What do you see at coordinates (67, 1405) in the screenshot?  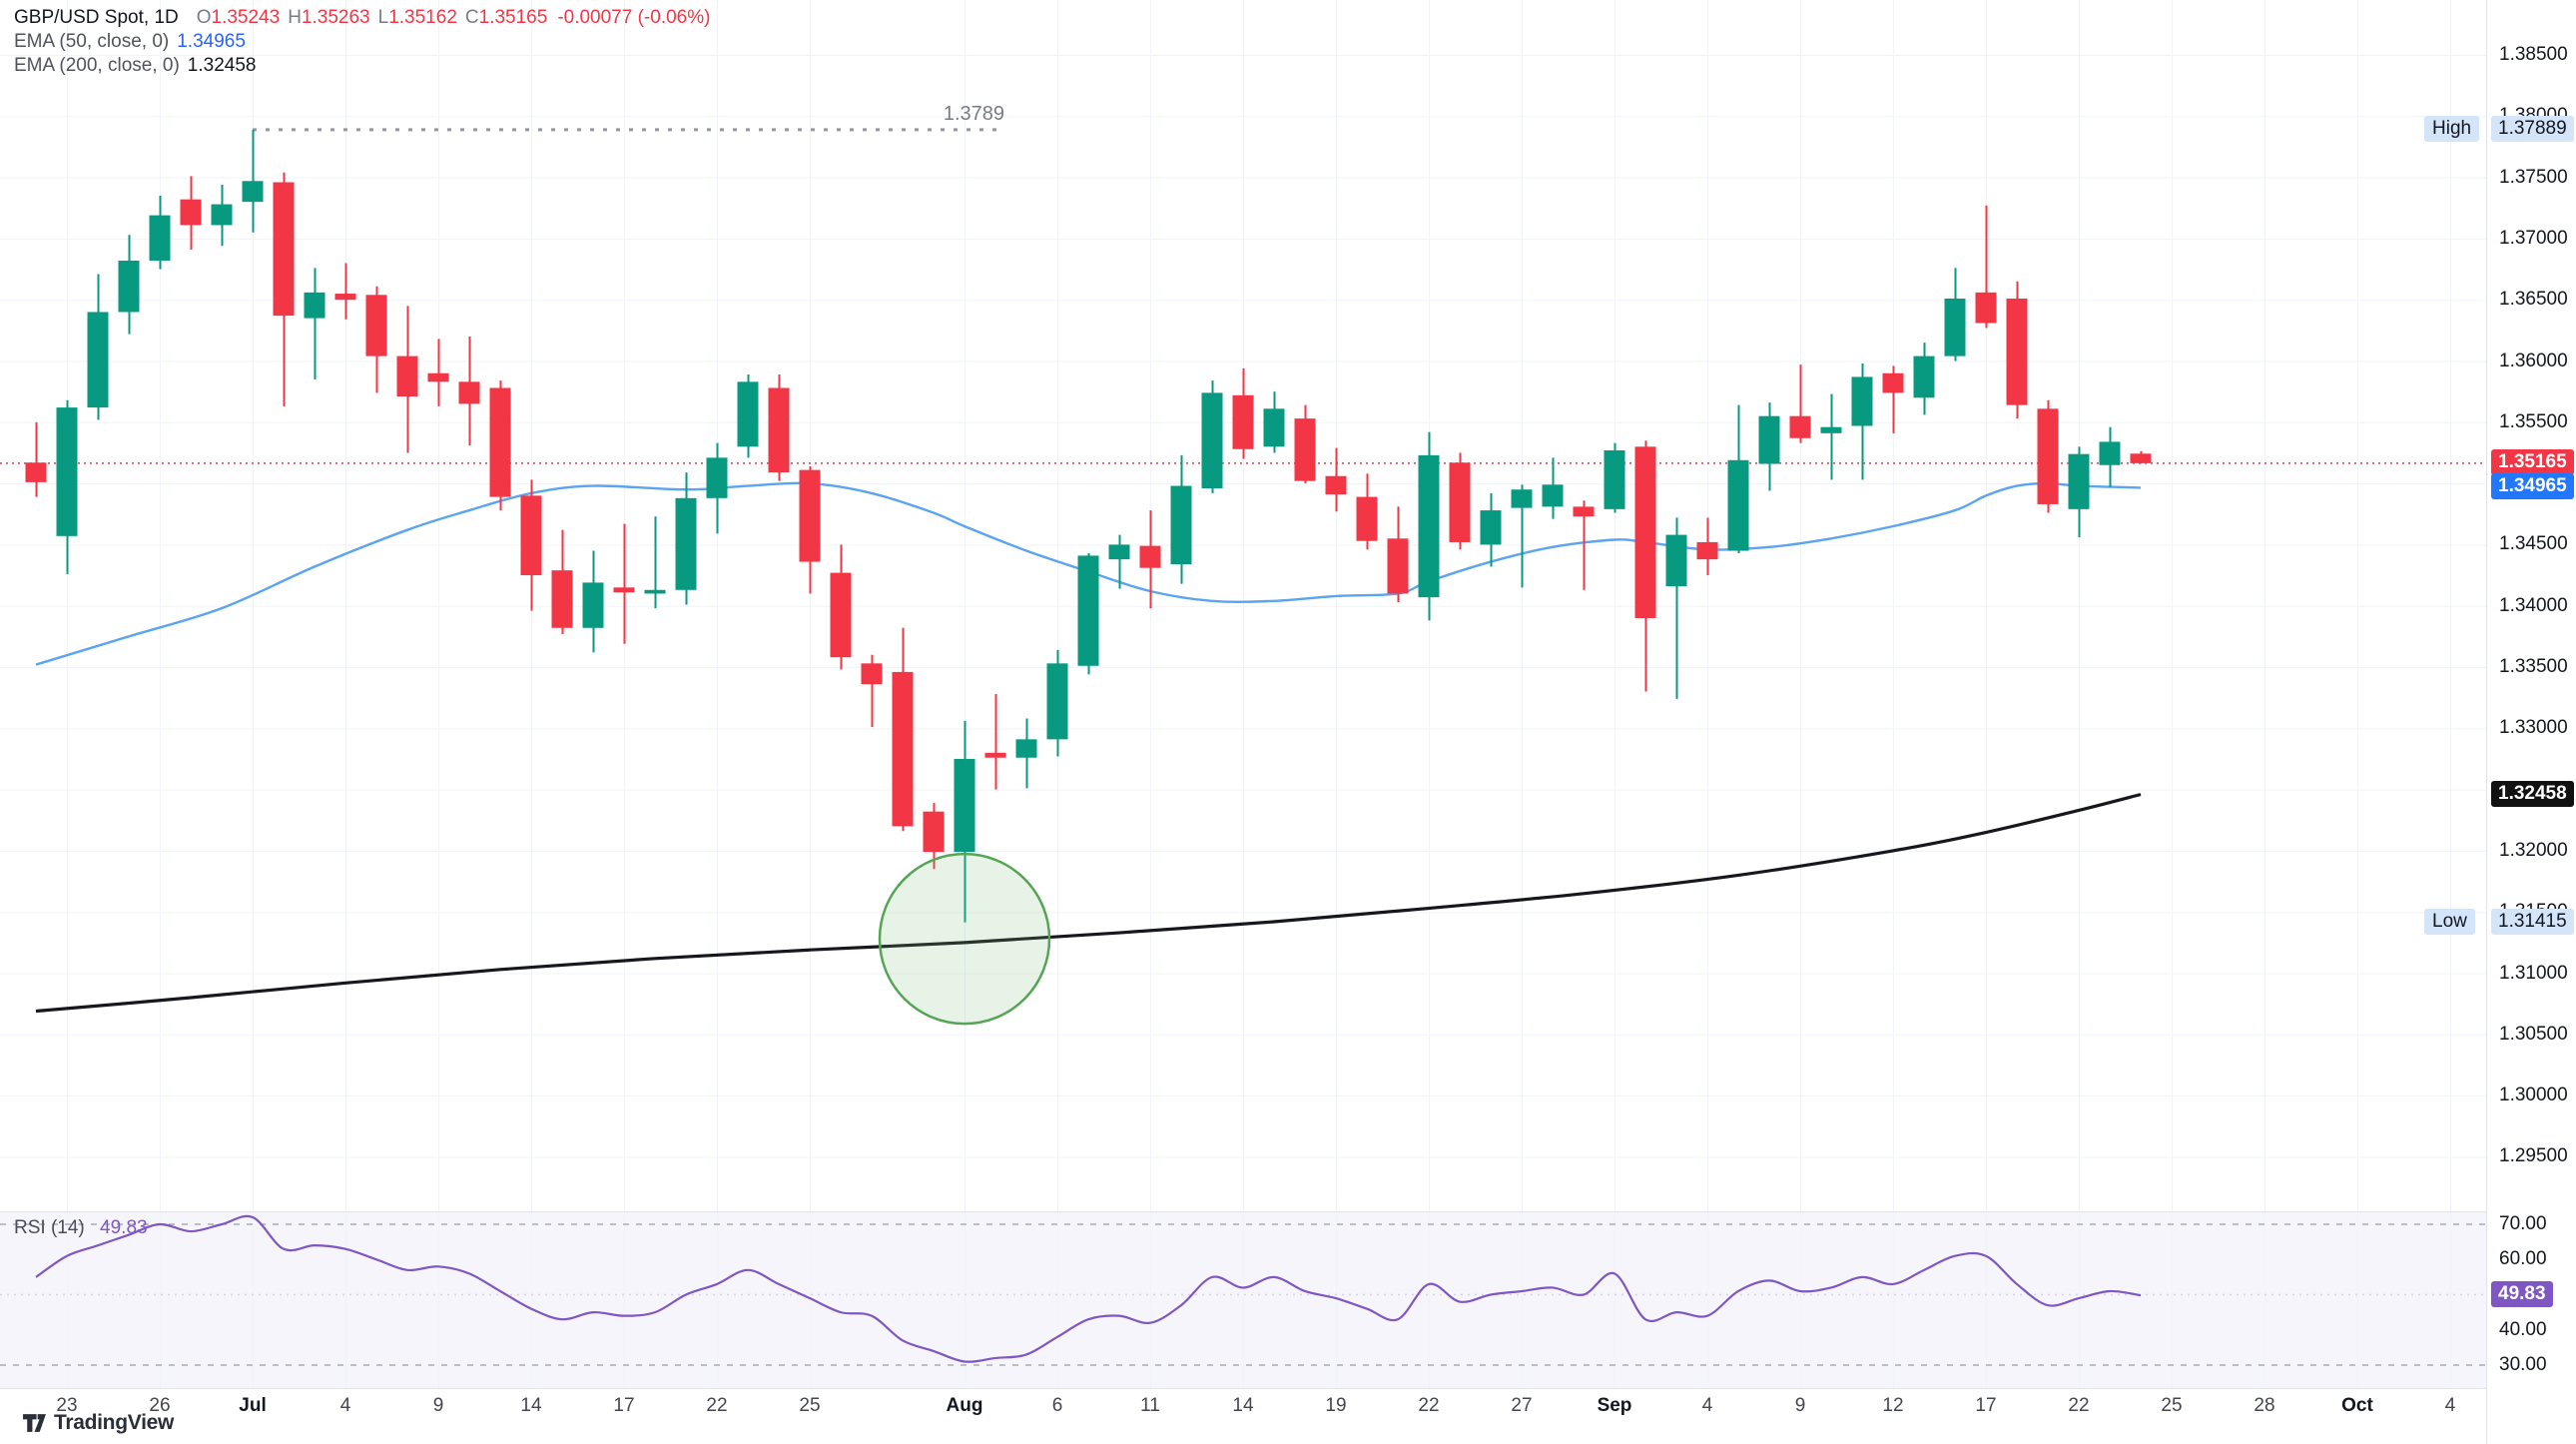 I see `time-tick-label: 23` at bounding box center [67, 1405].